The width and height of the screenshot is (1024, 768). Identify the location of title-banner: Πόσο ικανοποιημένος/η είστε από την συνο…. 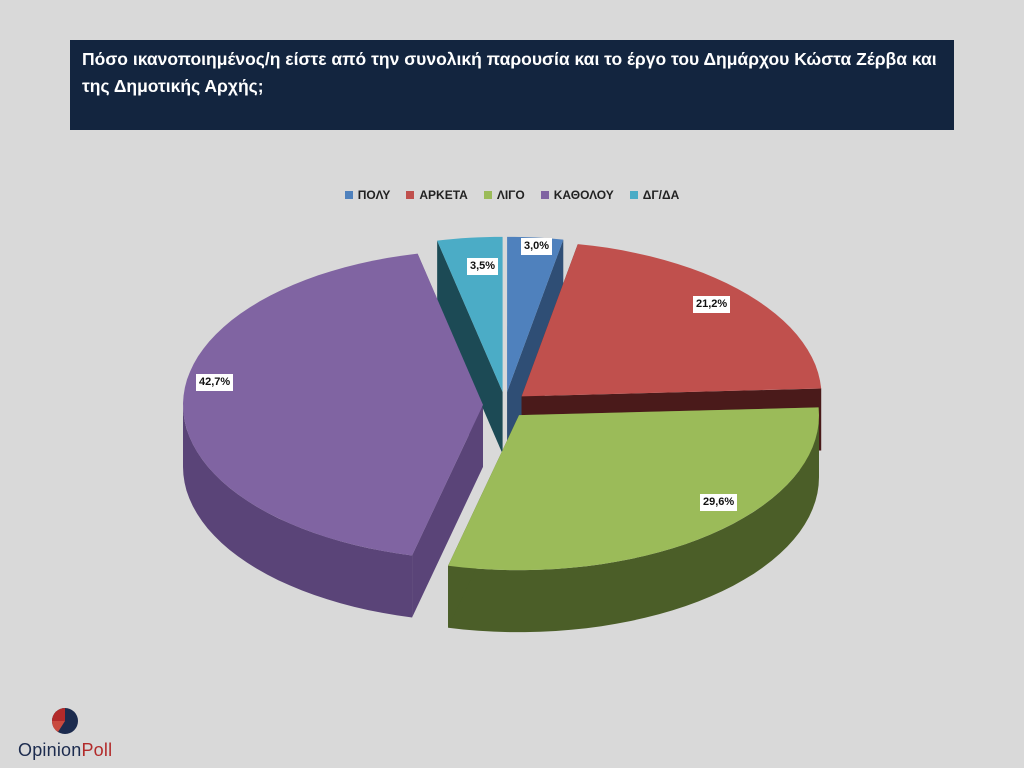
(512, 85).